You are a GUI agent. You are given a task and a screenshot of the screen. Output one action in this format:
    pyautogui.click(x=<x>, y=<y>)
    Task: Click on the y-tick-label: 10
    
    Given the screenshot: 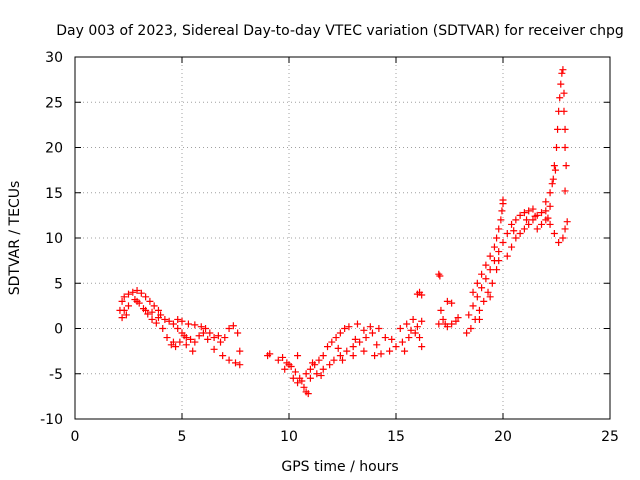 What is the action you would take?
    pyautogui.click(x=54, y=239)
    